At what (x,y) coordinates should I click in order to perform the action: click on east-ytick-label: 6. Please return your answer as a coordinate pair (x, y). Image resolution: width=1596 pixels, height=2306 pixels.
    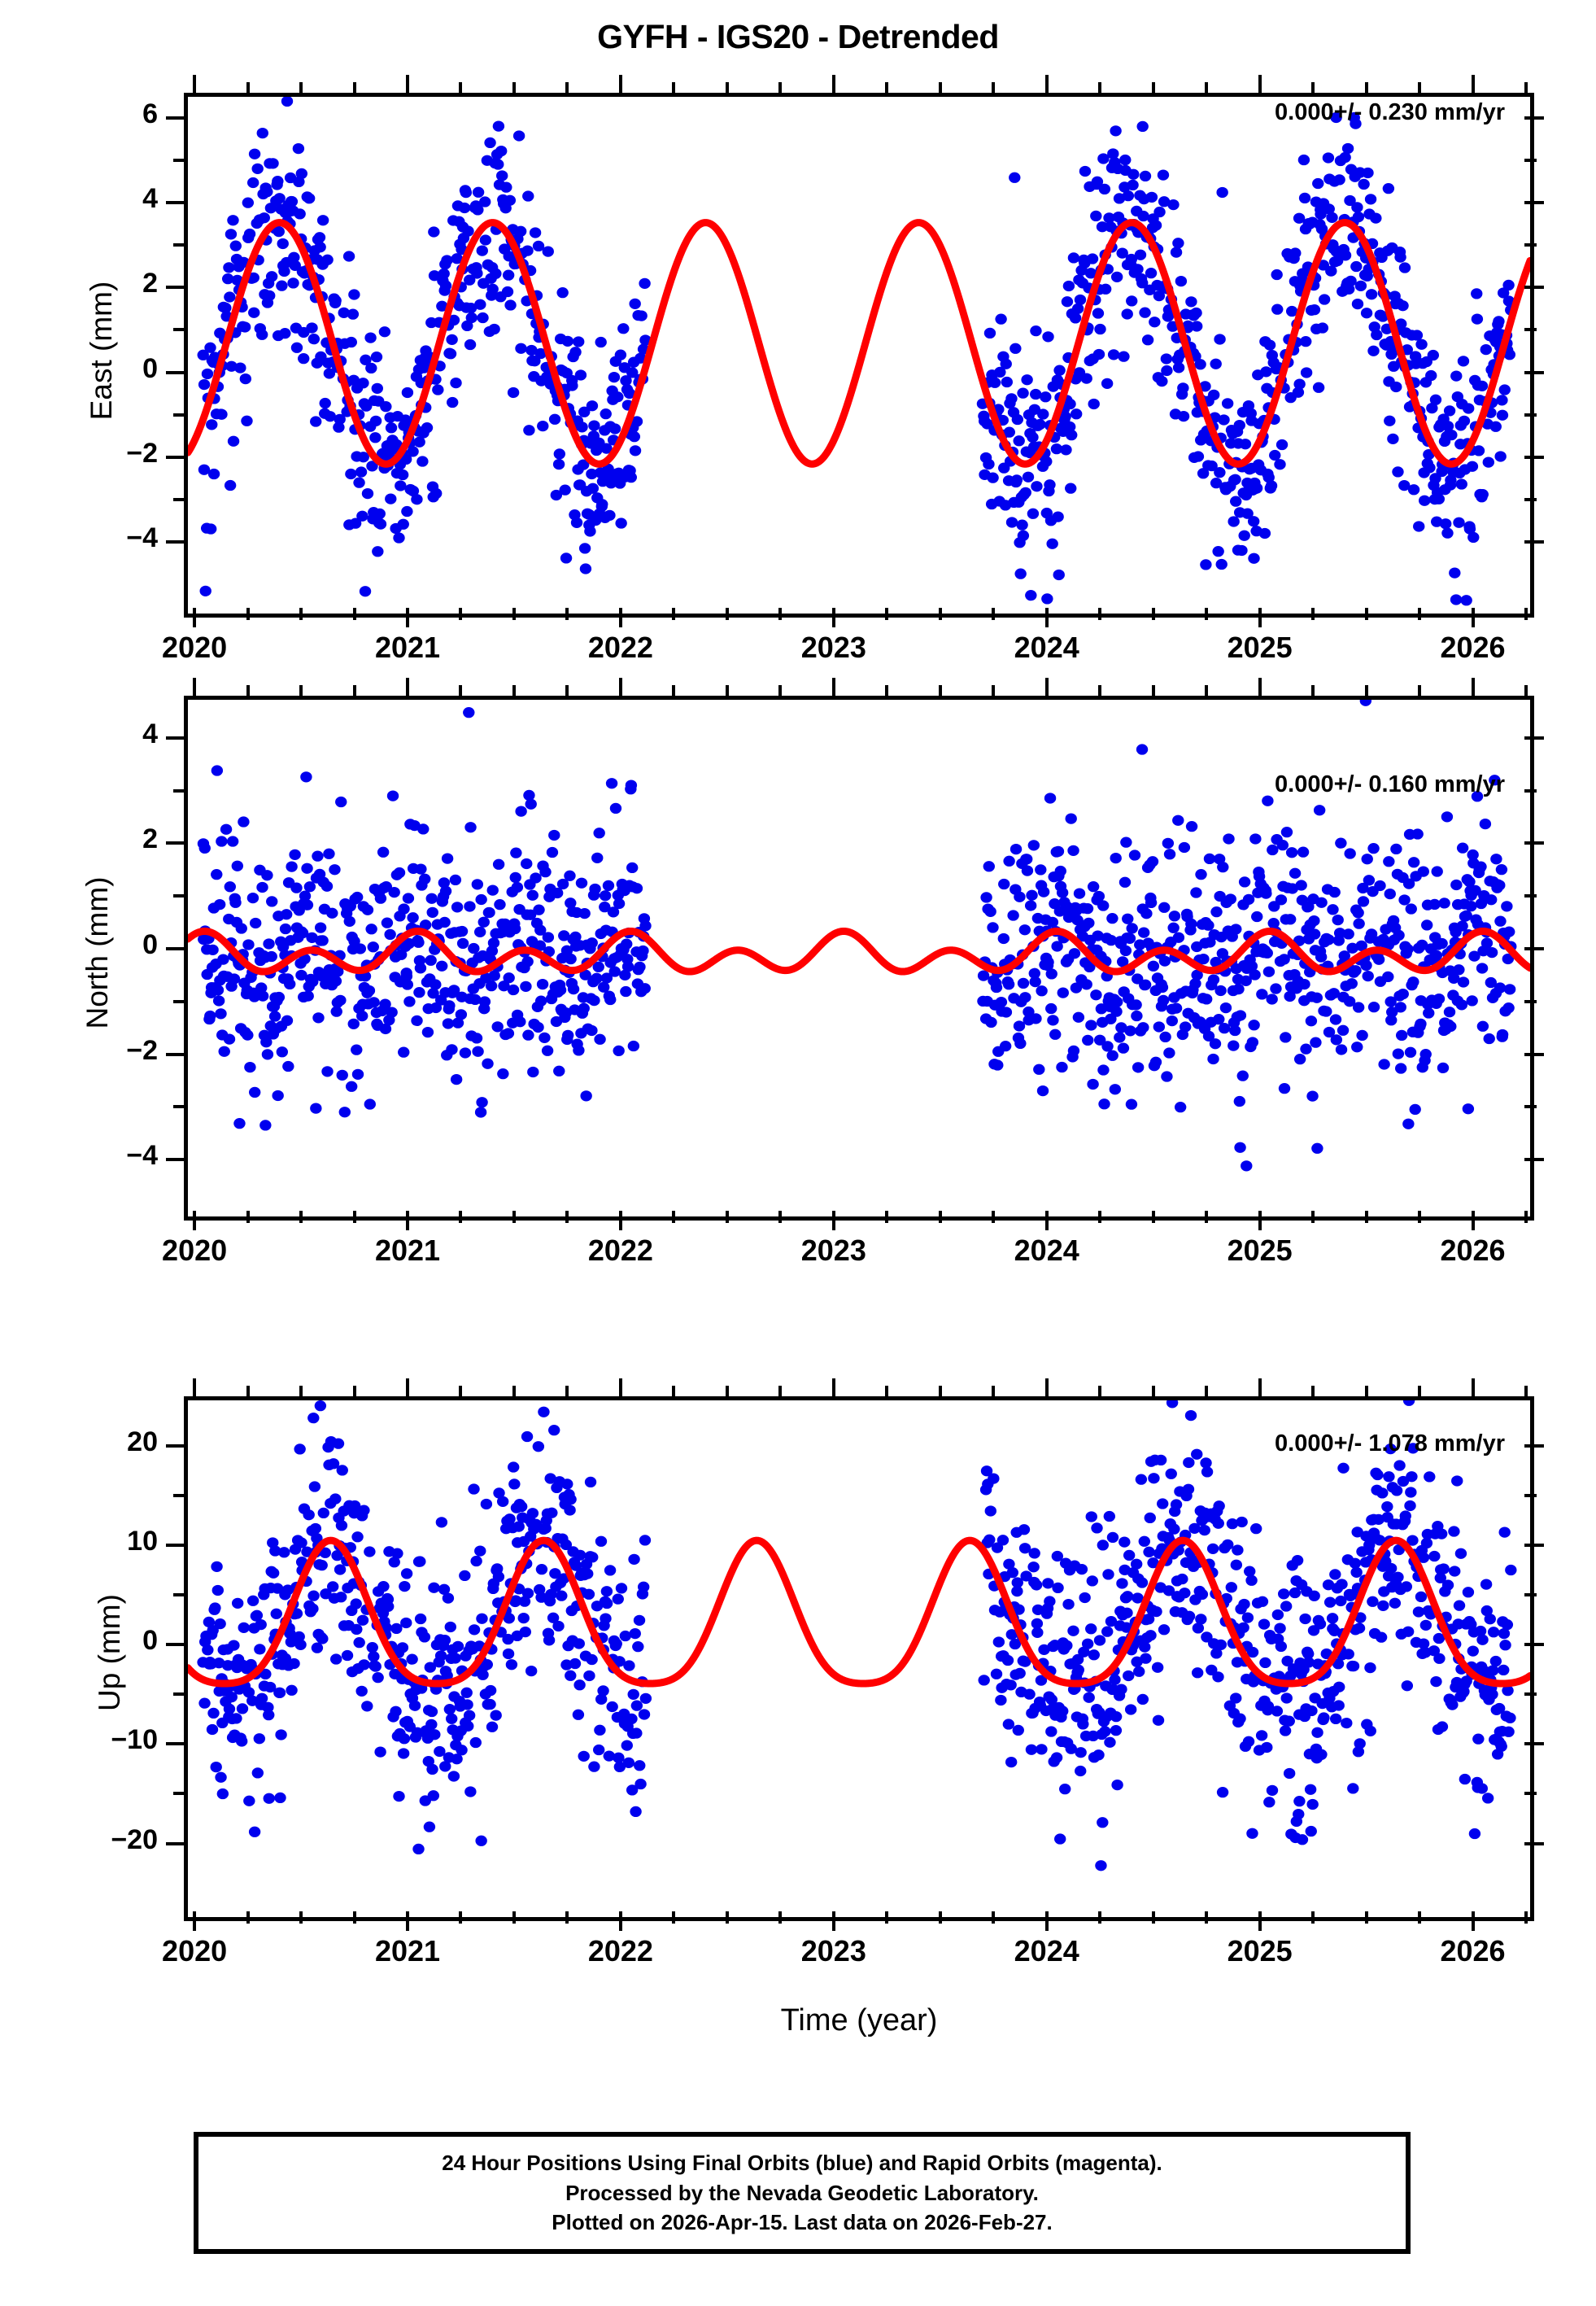
    Looking at the image, I should click on (150, 114).